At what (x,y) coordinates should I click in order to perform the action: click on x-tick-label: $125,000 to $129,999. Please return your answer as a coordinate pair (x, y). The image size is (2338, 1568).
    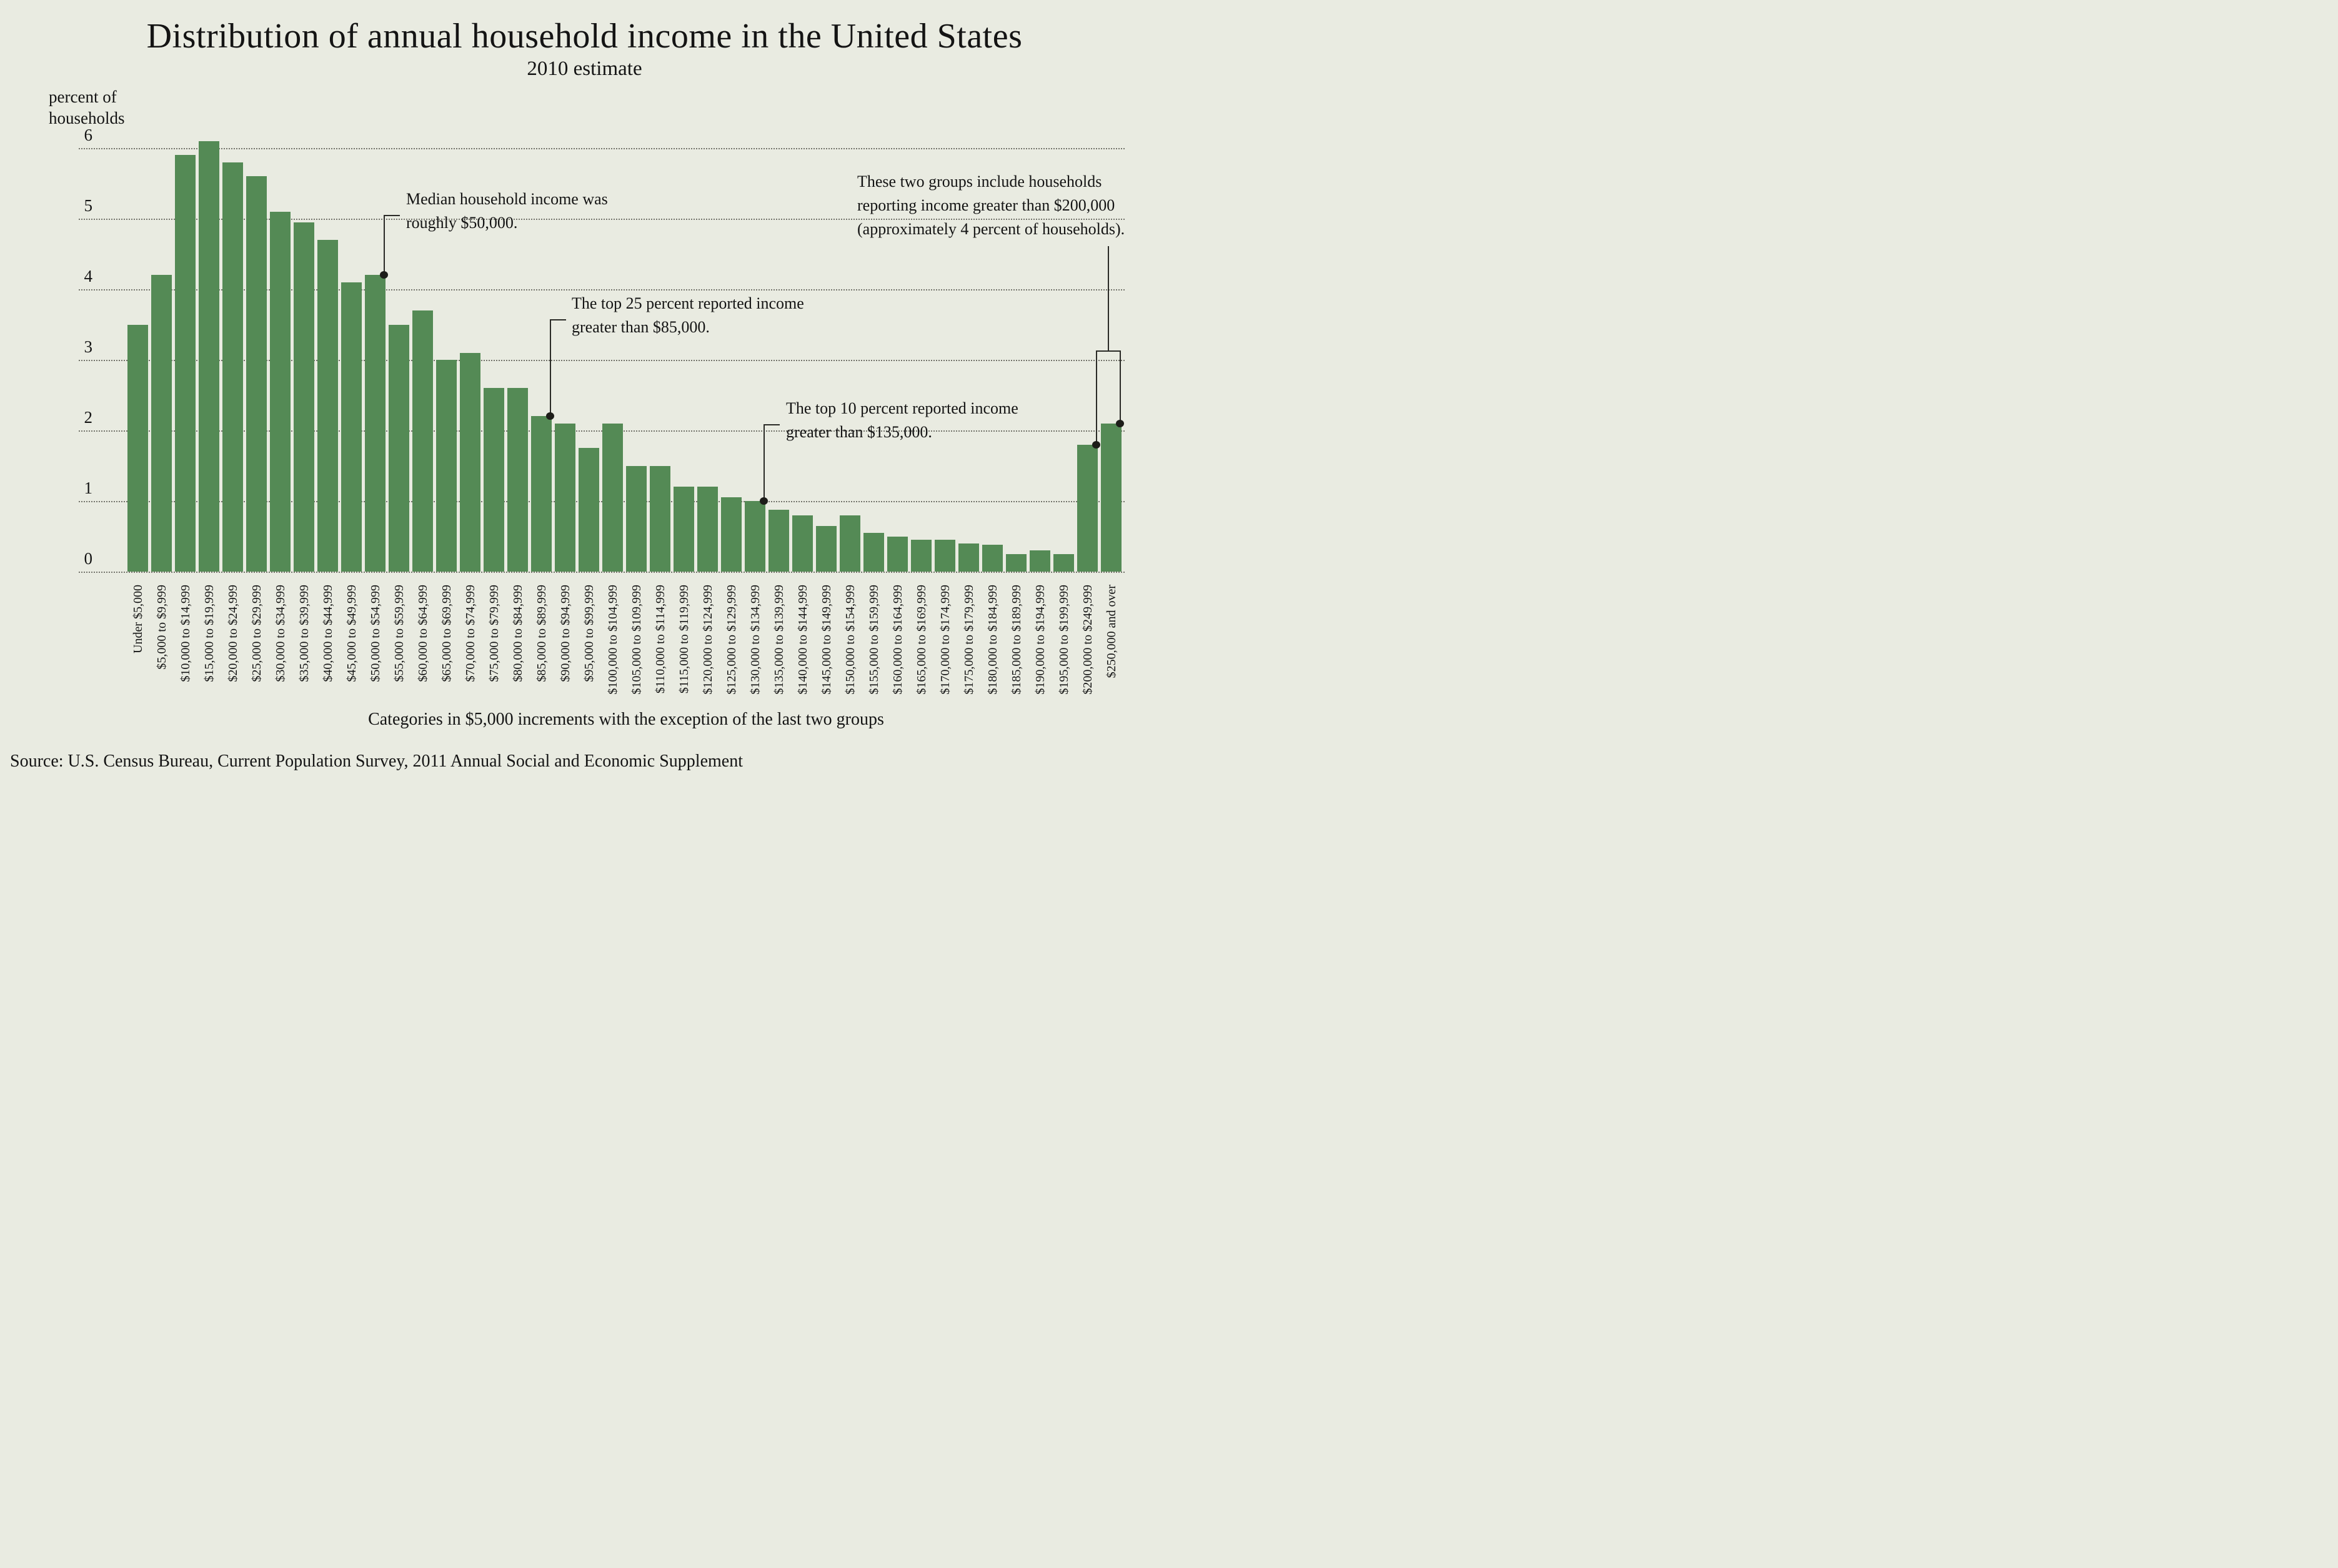
    Looking at the image, I should click on (731, 640).